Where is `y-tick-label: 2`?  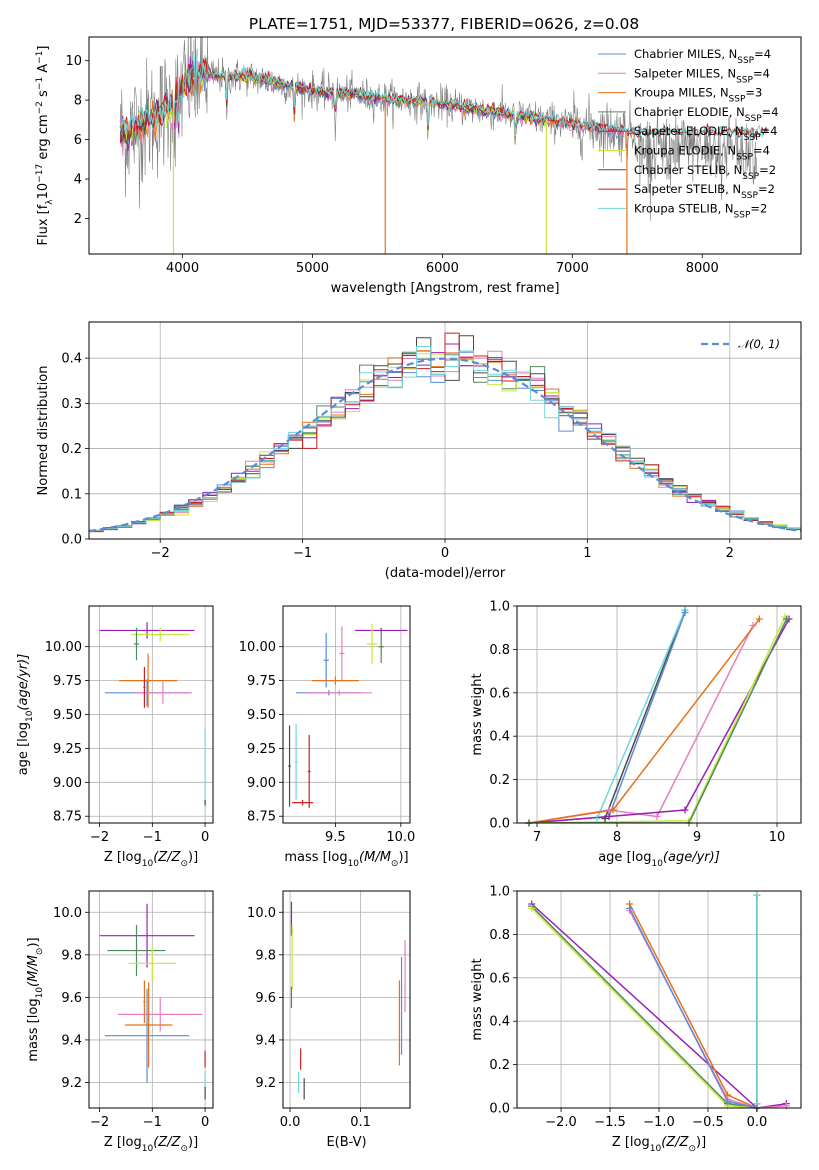 y-tick-label: 2 is located at coordinates (78, 219).